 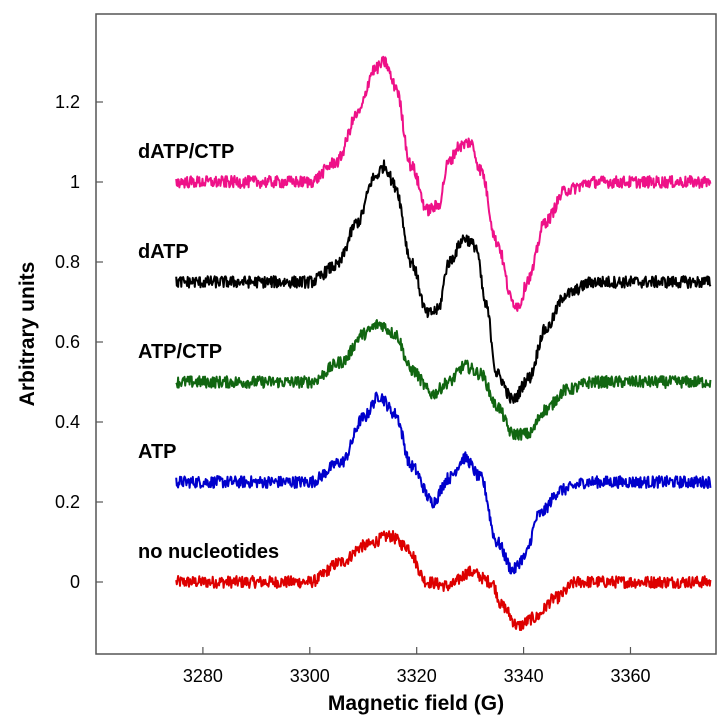 I want to click on x-axis: 3280 3300 3320 3340 3360, so click(x=417, y=666).